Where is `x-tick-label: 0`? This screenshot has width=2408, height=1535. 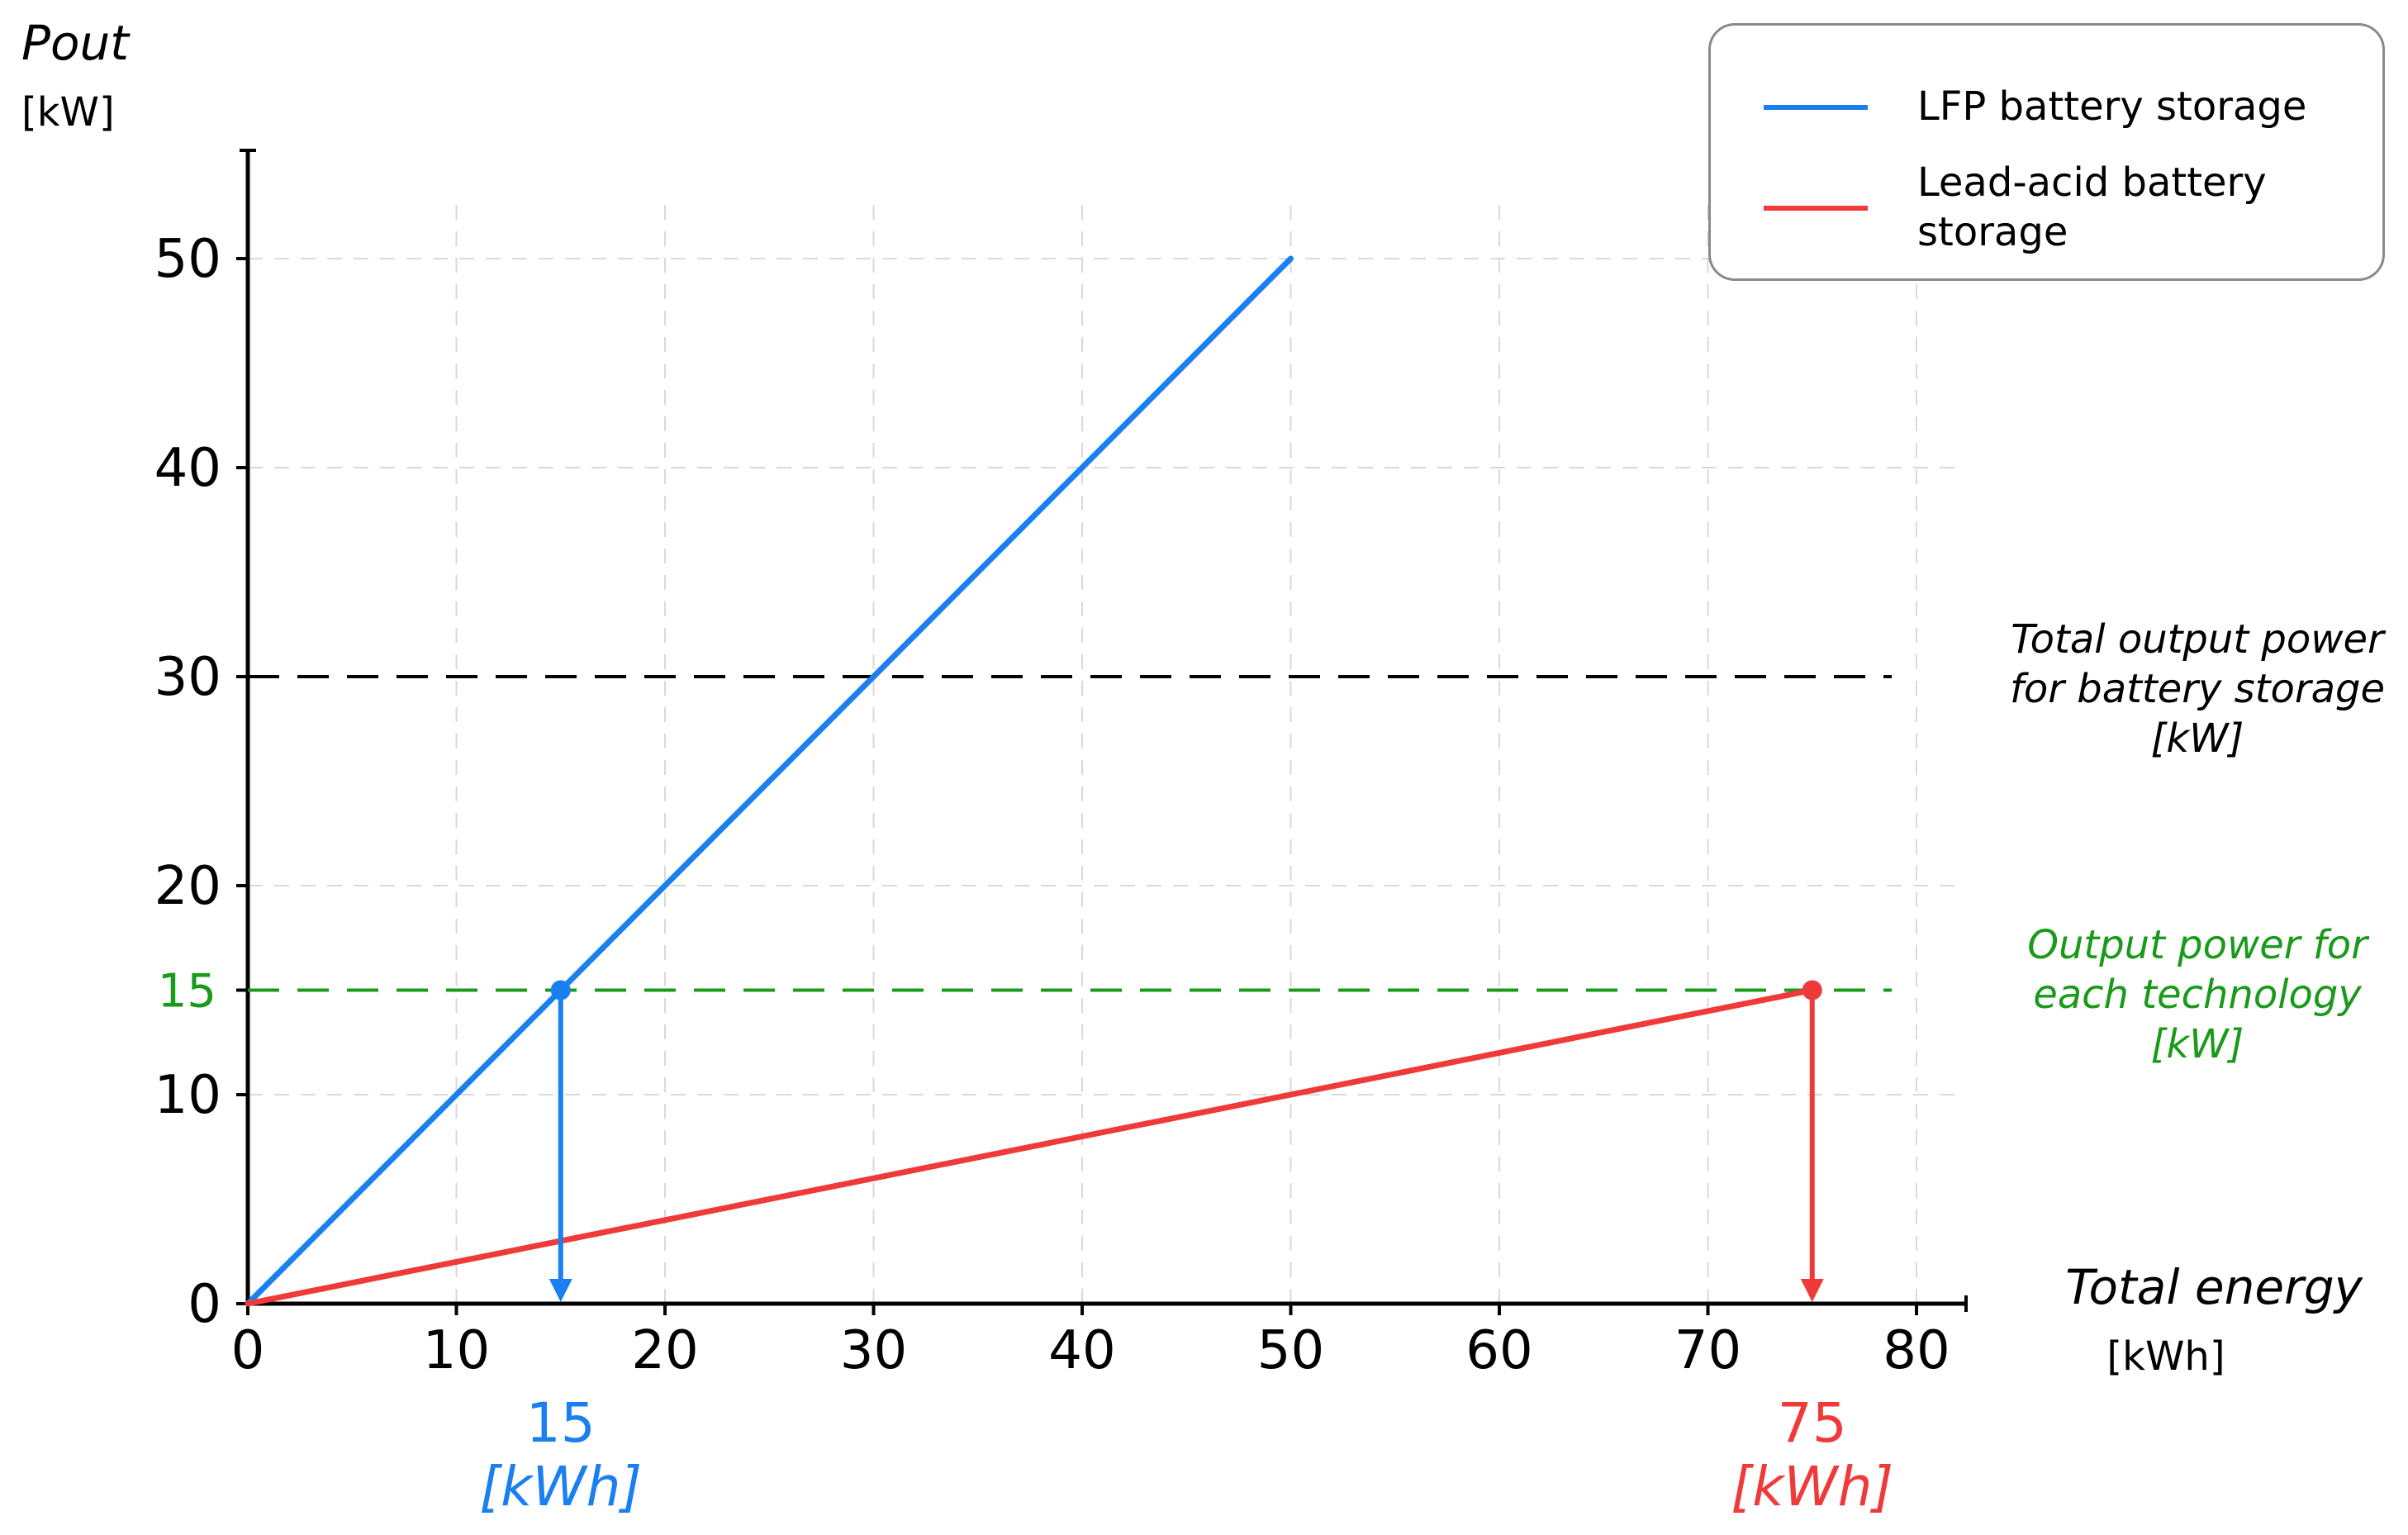
x-tick-label: 0 is located at coordinates (248, 1350).